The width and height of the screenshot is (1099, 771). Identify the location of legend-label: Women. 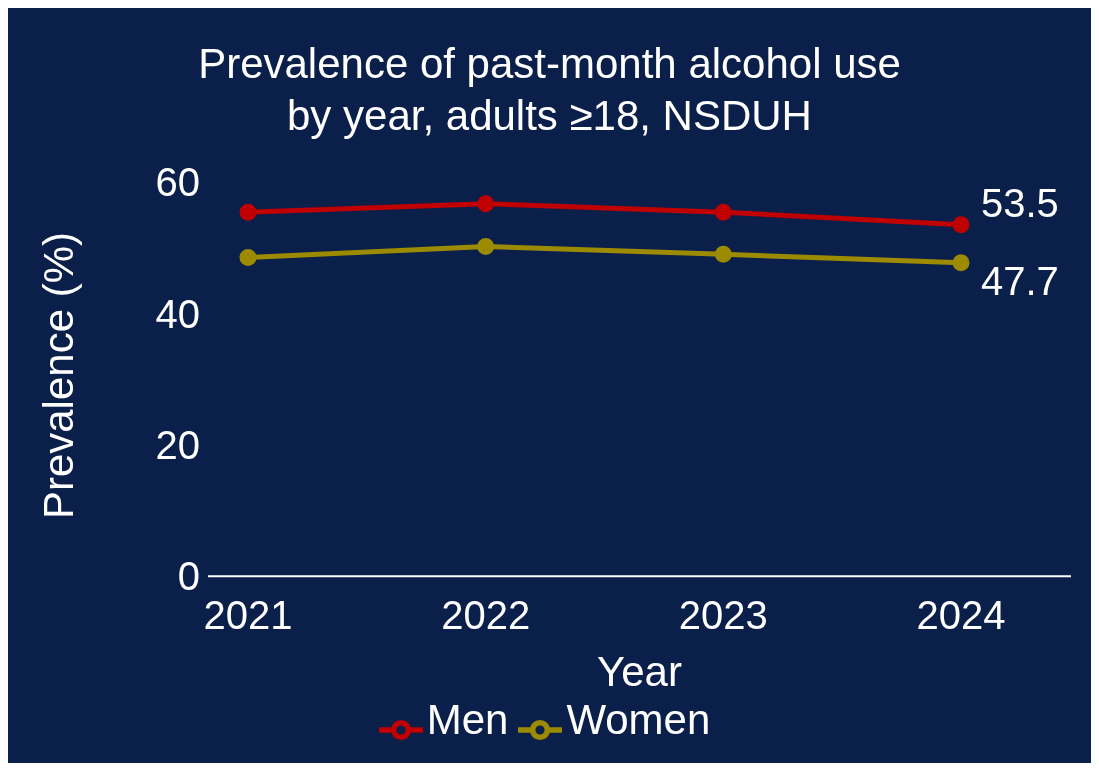
(638, 720).